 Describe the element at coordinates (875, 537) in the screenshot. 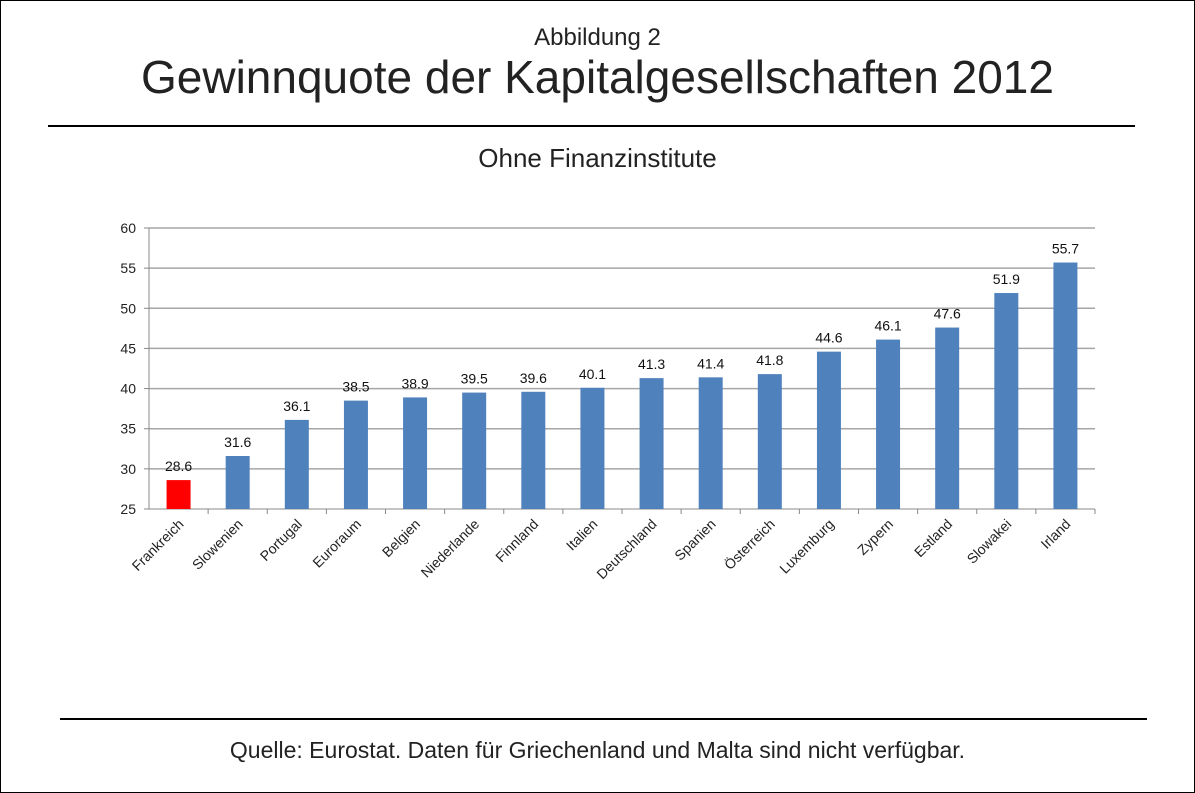

I see `x-tick-label: Zypern` at that location.